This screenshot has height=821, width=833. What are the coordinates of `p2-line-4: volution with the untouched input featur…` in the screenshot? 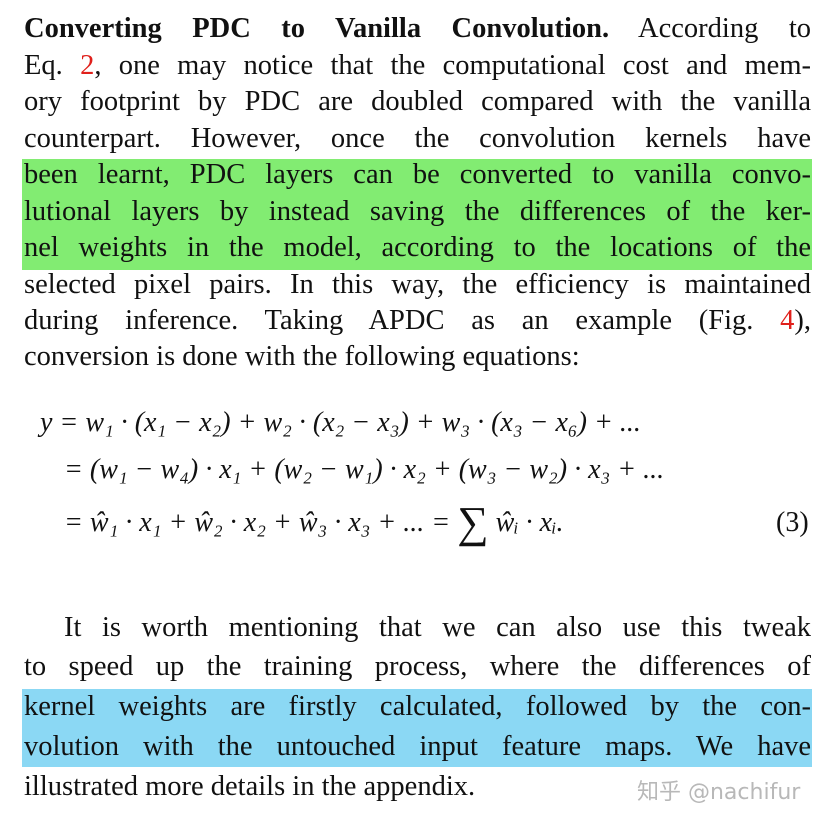 It's located at (417, 746).